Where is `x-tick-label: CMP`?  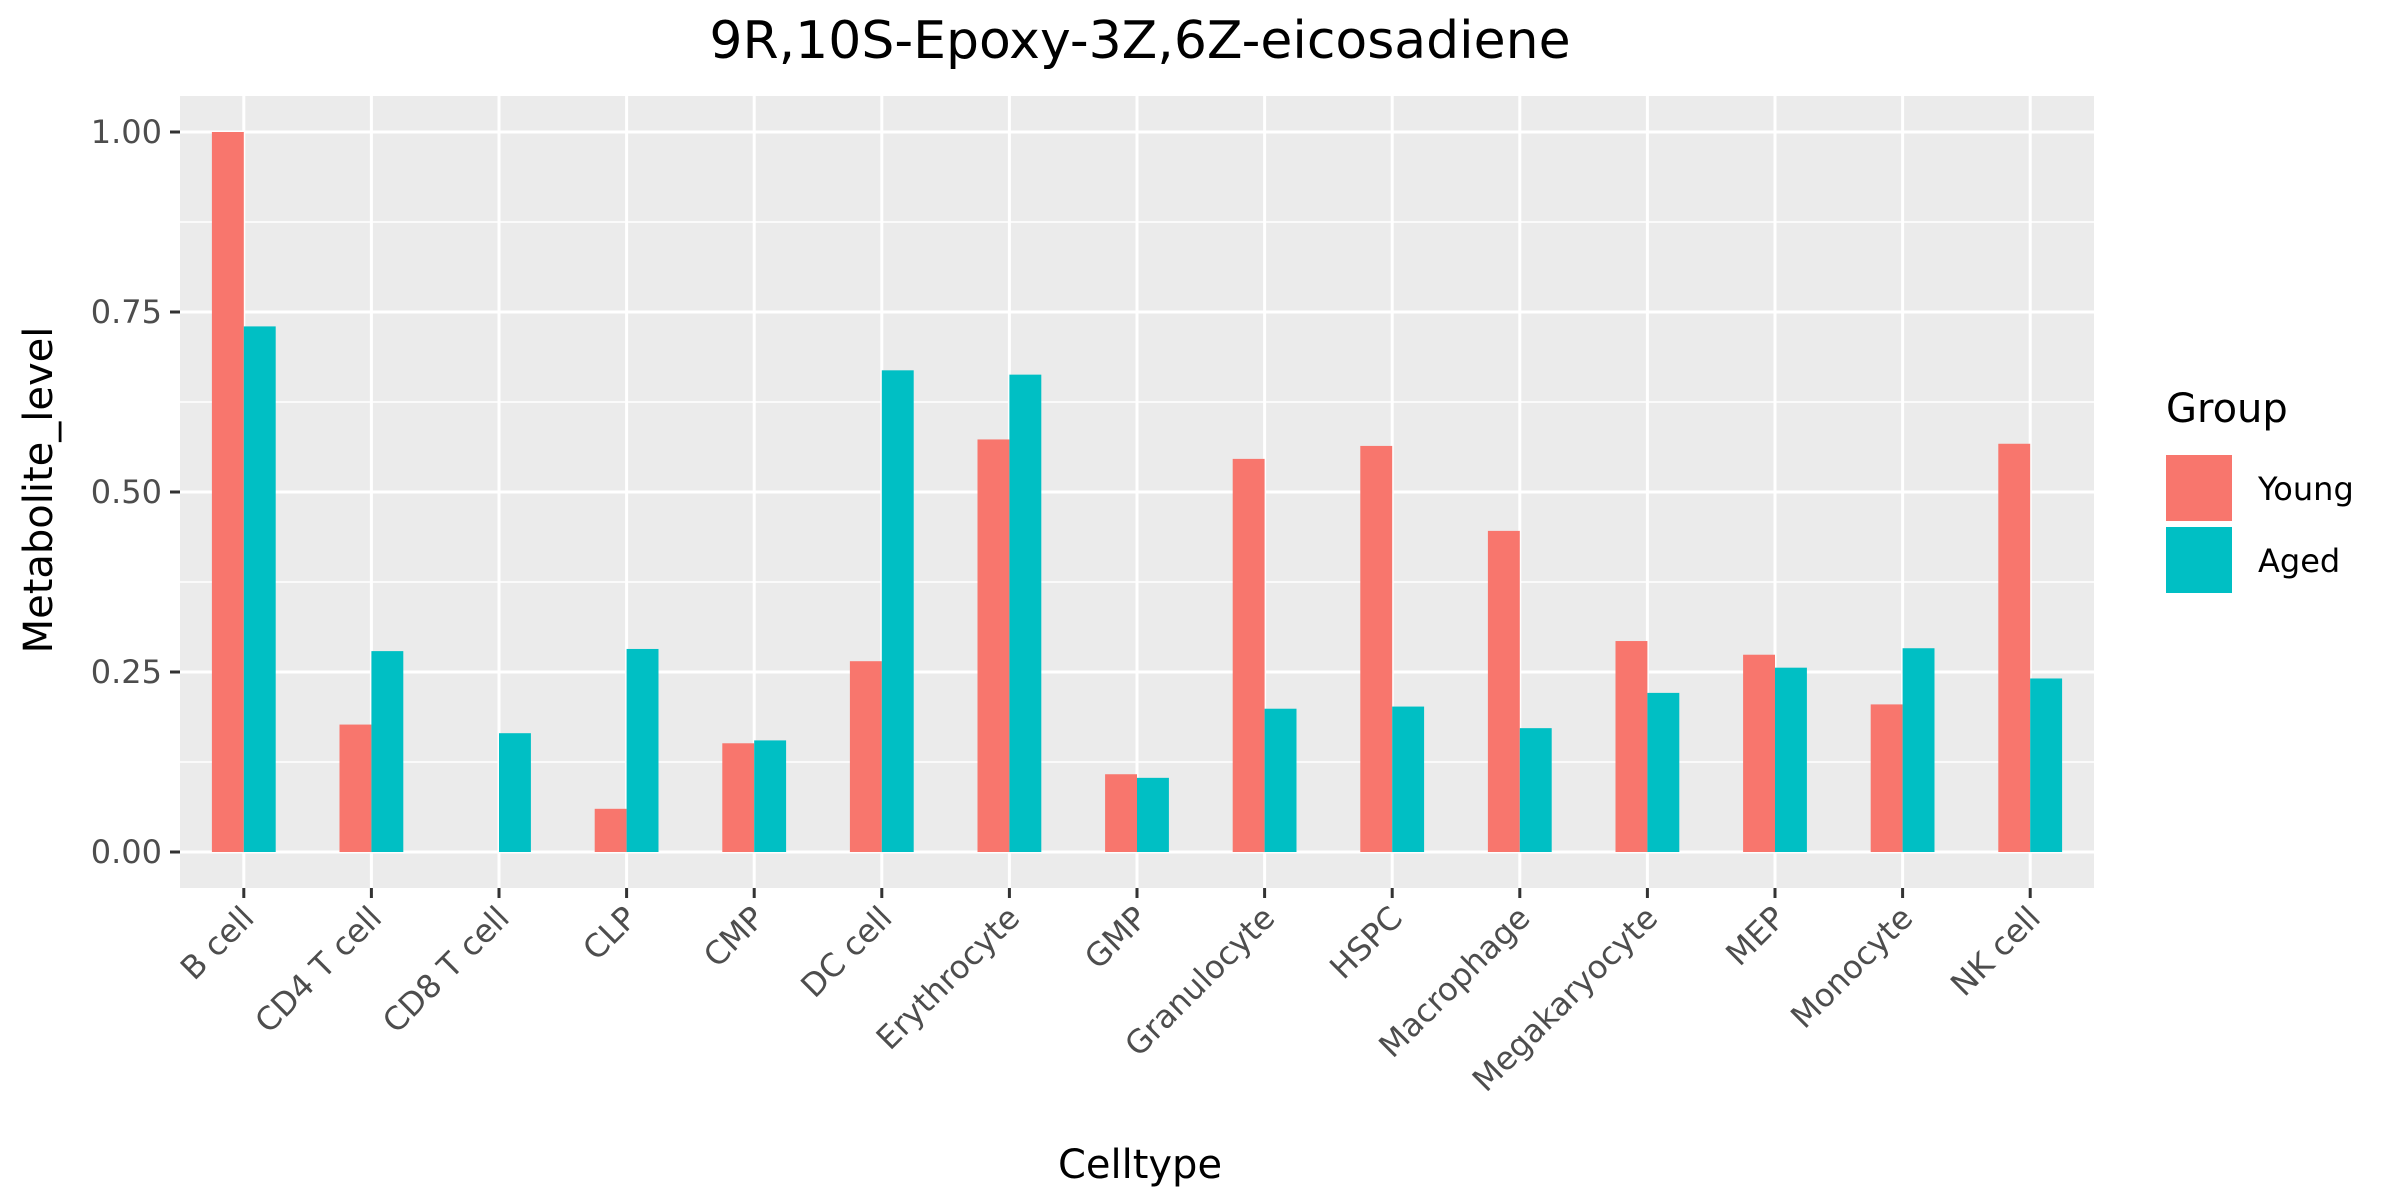
x-tick-label: CMP is located at coordinates (734, 937).